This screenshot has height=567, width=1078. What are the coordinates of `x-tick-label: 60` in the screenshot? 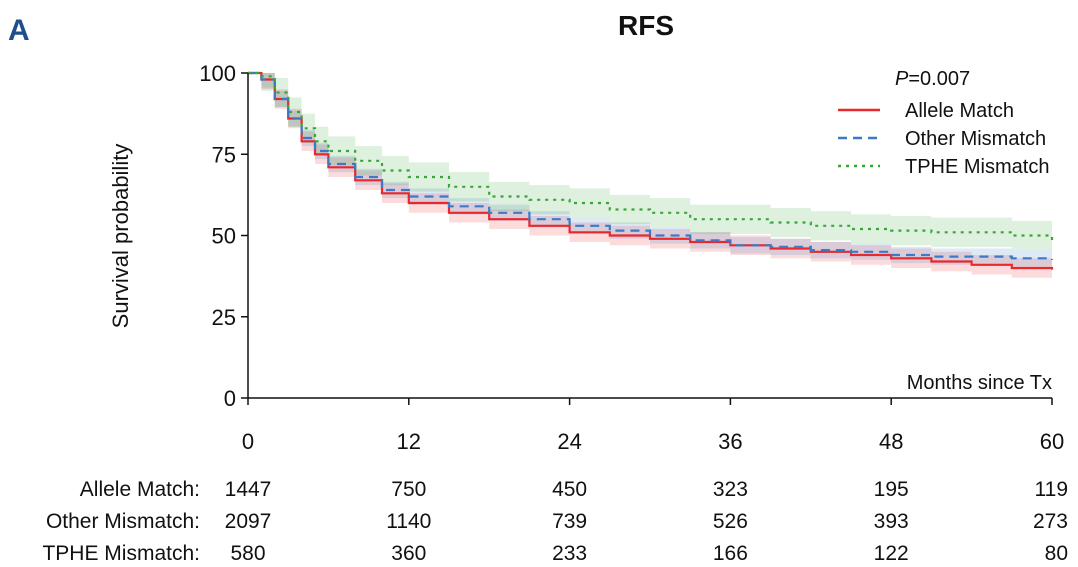 It's located at (1052, 441).